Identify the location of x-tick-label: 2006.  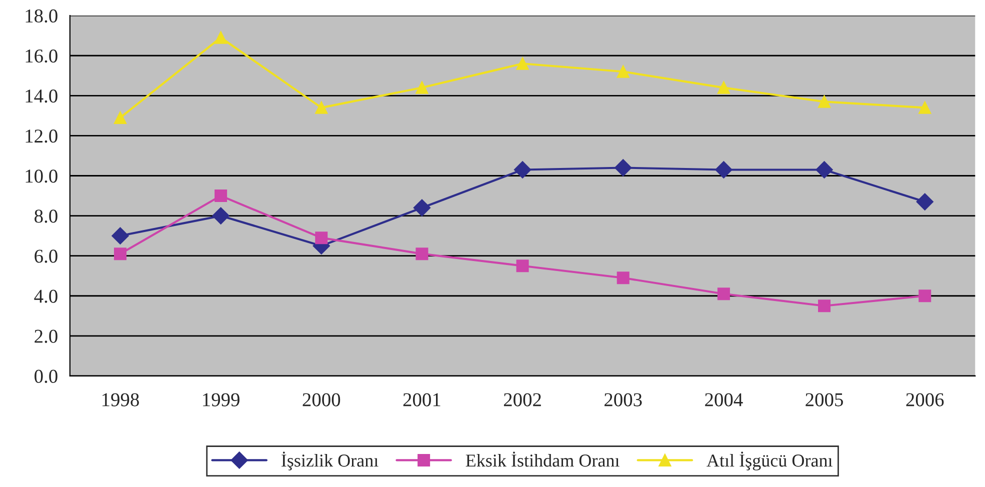
(925, 399).